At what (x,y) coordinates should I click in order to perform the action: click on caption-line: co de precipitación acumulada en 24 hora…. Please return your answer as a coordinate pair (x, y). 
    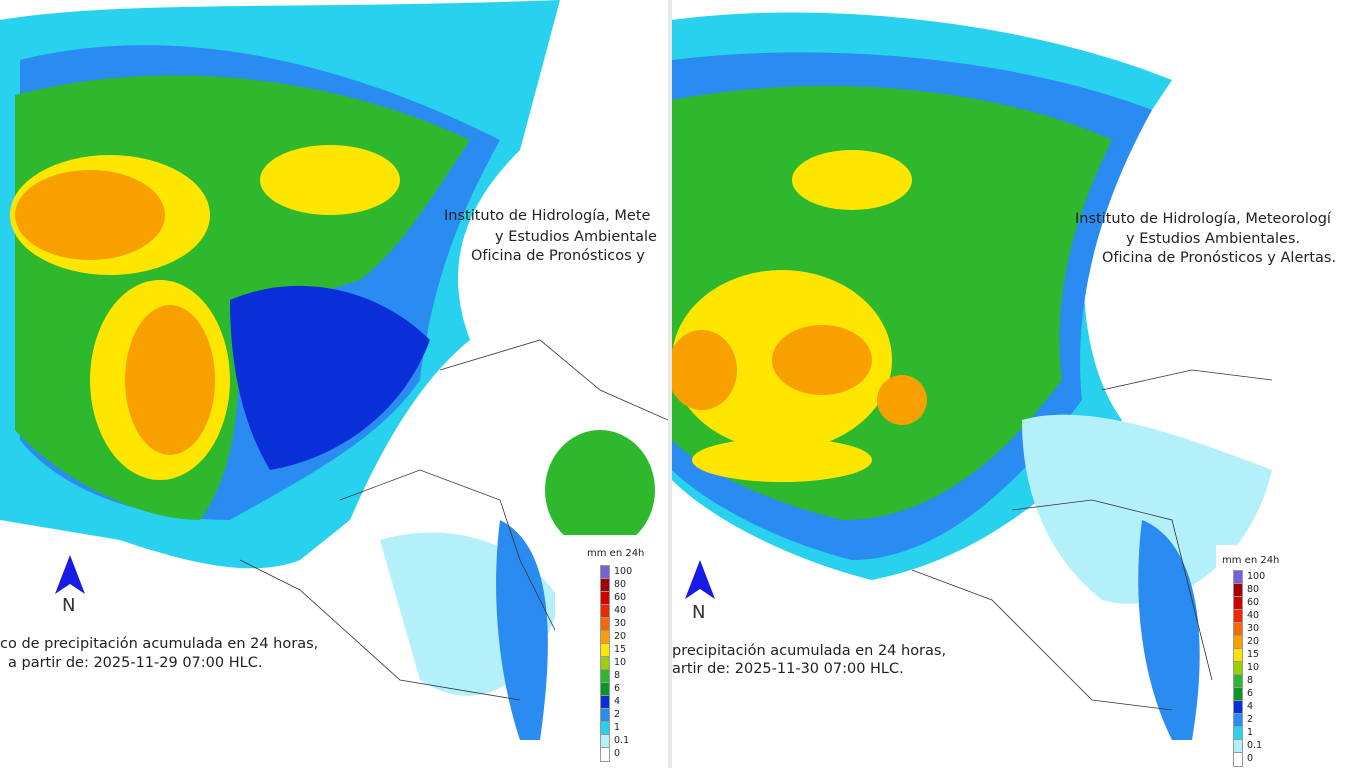
    Looking at the image, I should click on (159, 644).